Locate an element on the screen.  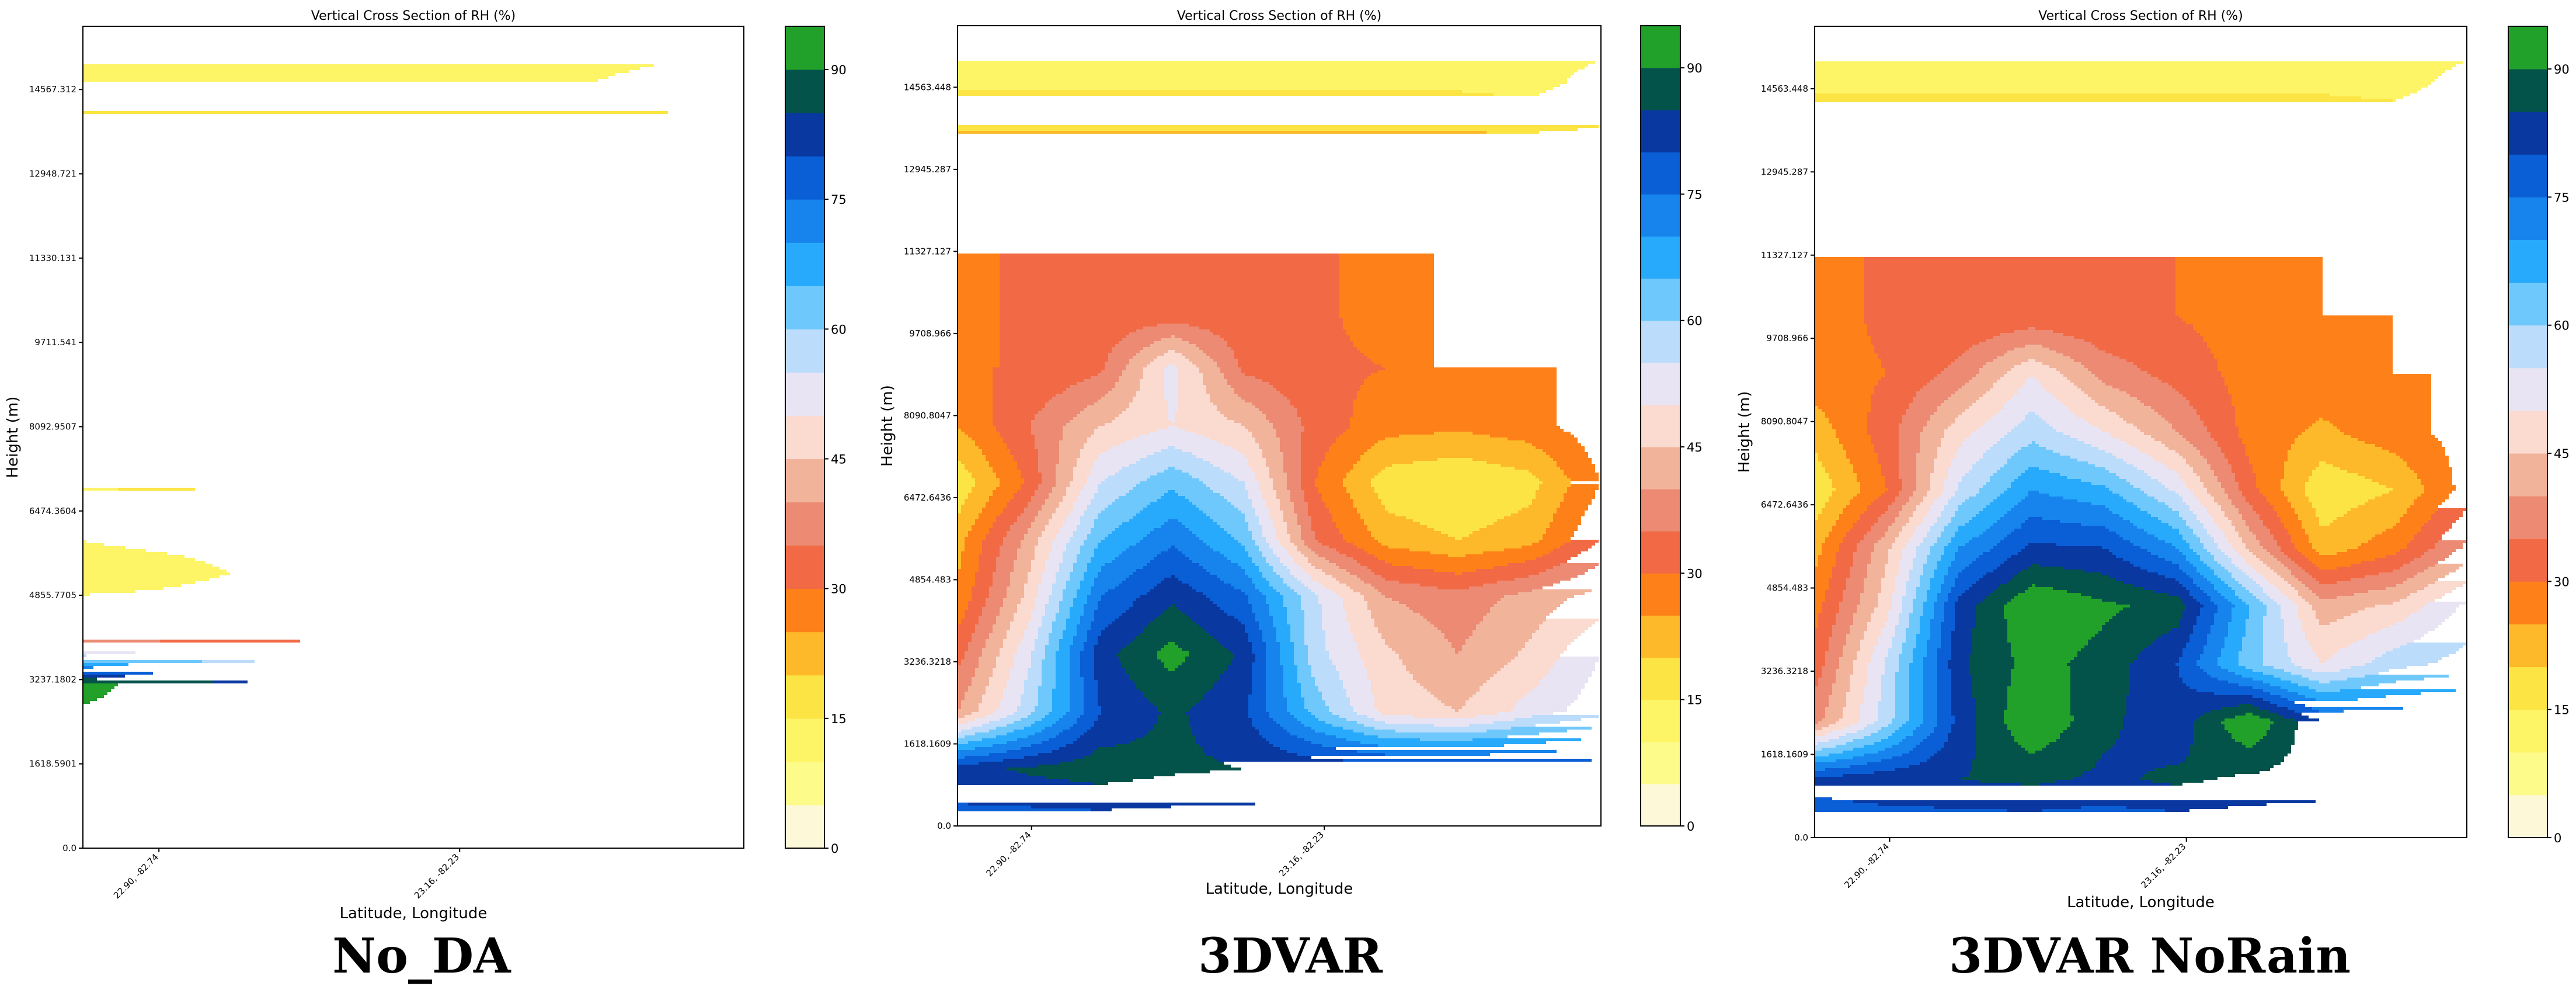
panel-1-rh-field is located at coordinates (375, 384).